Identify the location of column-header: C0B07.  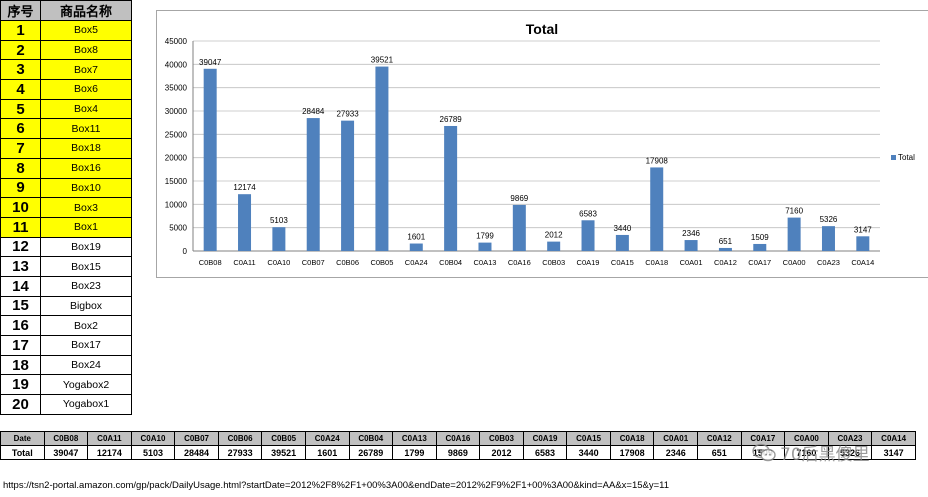
(196, 438).